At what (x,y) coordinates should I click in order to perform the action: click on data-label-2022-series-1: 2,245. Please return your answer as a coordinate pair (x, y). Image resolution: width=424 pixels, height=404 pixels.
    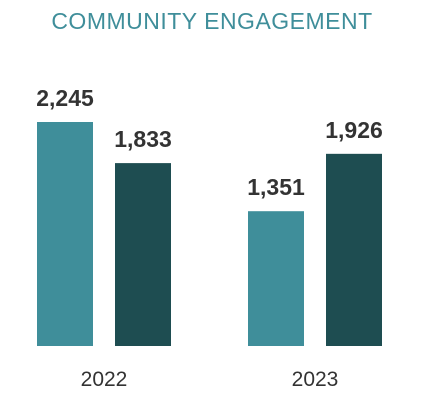
    Looking at the image, I should click on (65, 98).